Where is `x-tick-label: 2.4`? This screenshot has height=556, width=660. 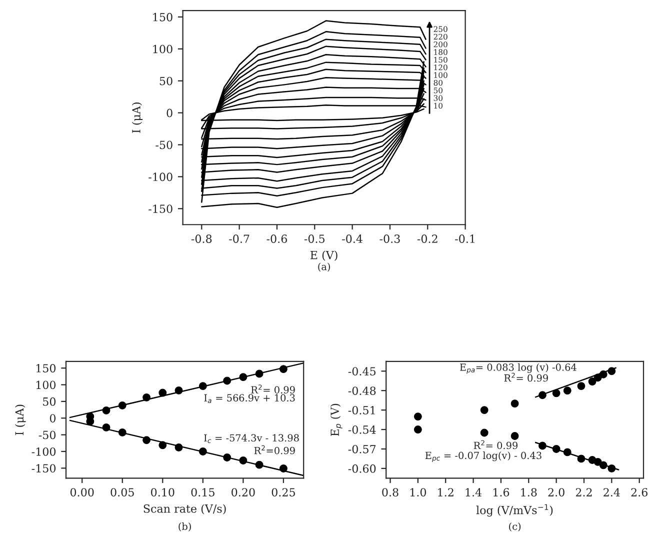
x-tick-label: 2.4 is located at coordinates (612, 492).